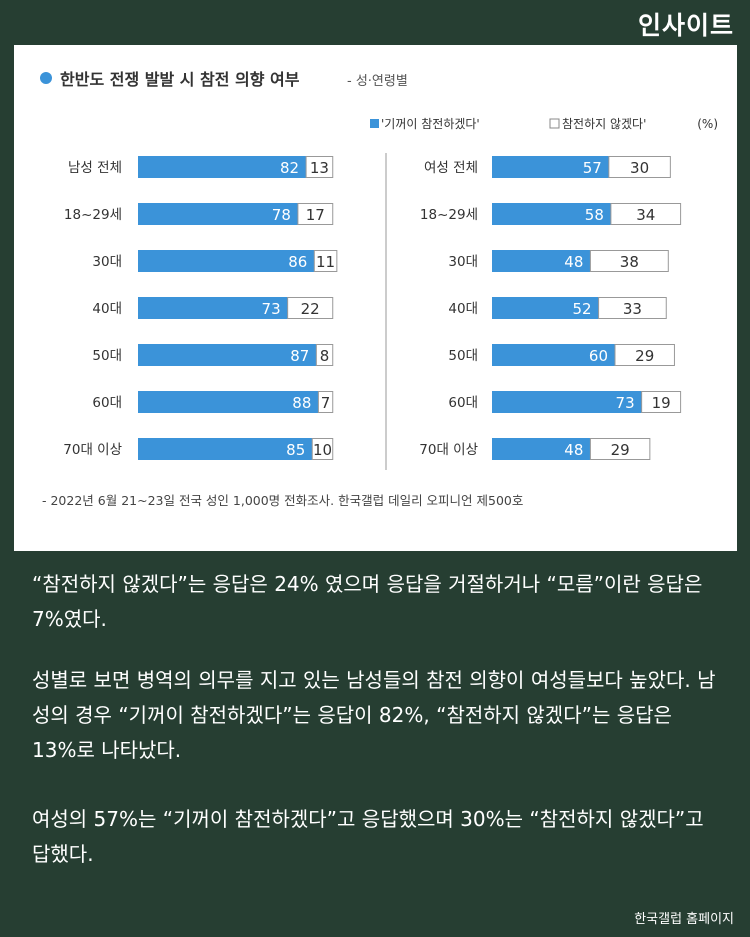 This screenshot has width=750, height=937. What do you see at coordinates (295, 450) in the screenshot?
I see `data-label-yes: 85` at bounding box center [295, 450].